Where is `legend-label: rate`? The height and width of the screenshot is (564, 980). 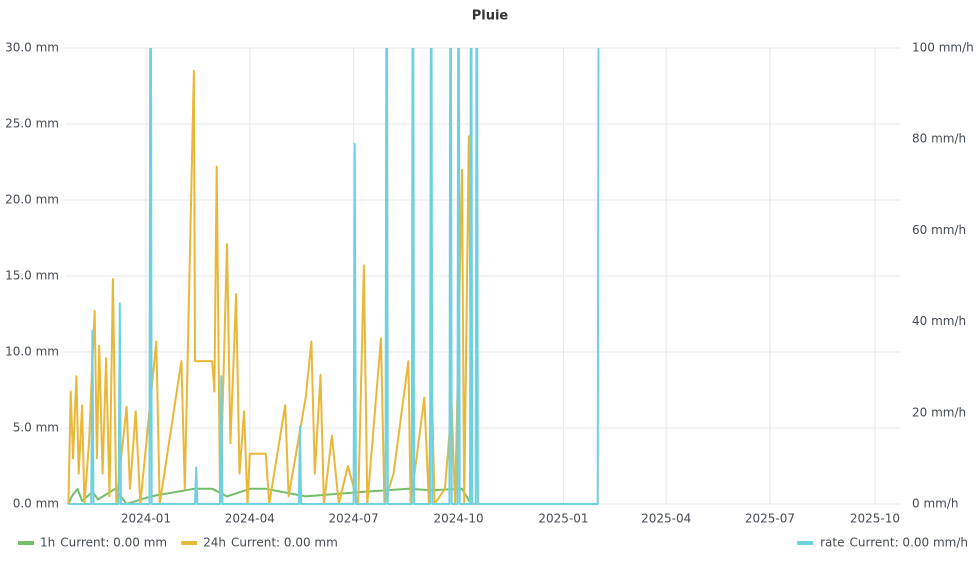 legend-label: rate is located at coordinates (832, 543).